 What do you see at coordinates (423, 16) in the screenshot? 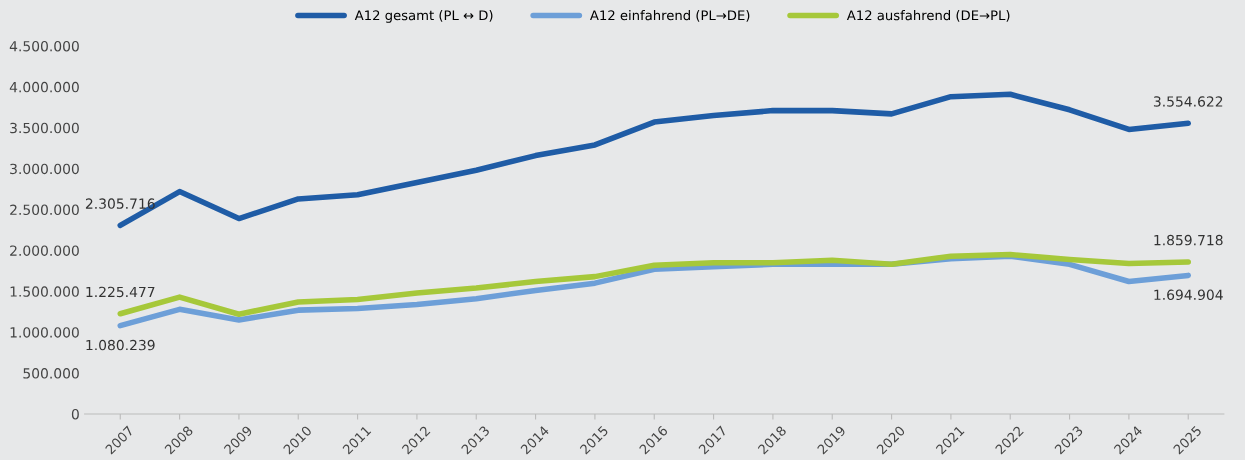
I see `legend-label: A12 gesamt (PL ↔ D)` at bounding box center [423, 16].